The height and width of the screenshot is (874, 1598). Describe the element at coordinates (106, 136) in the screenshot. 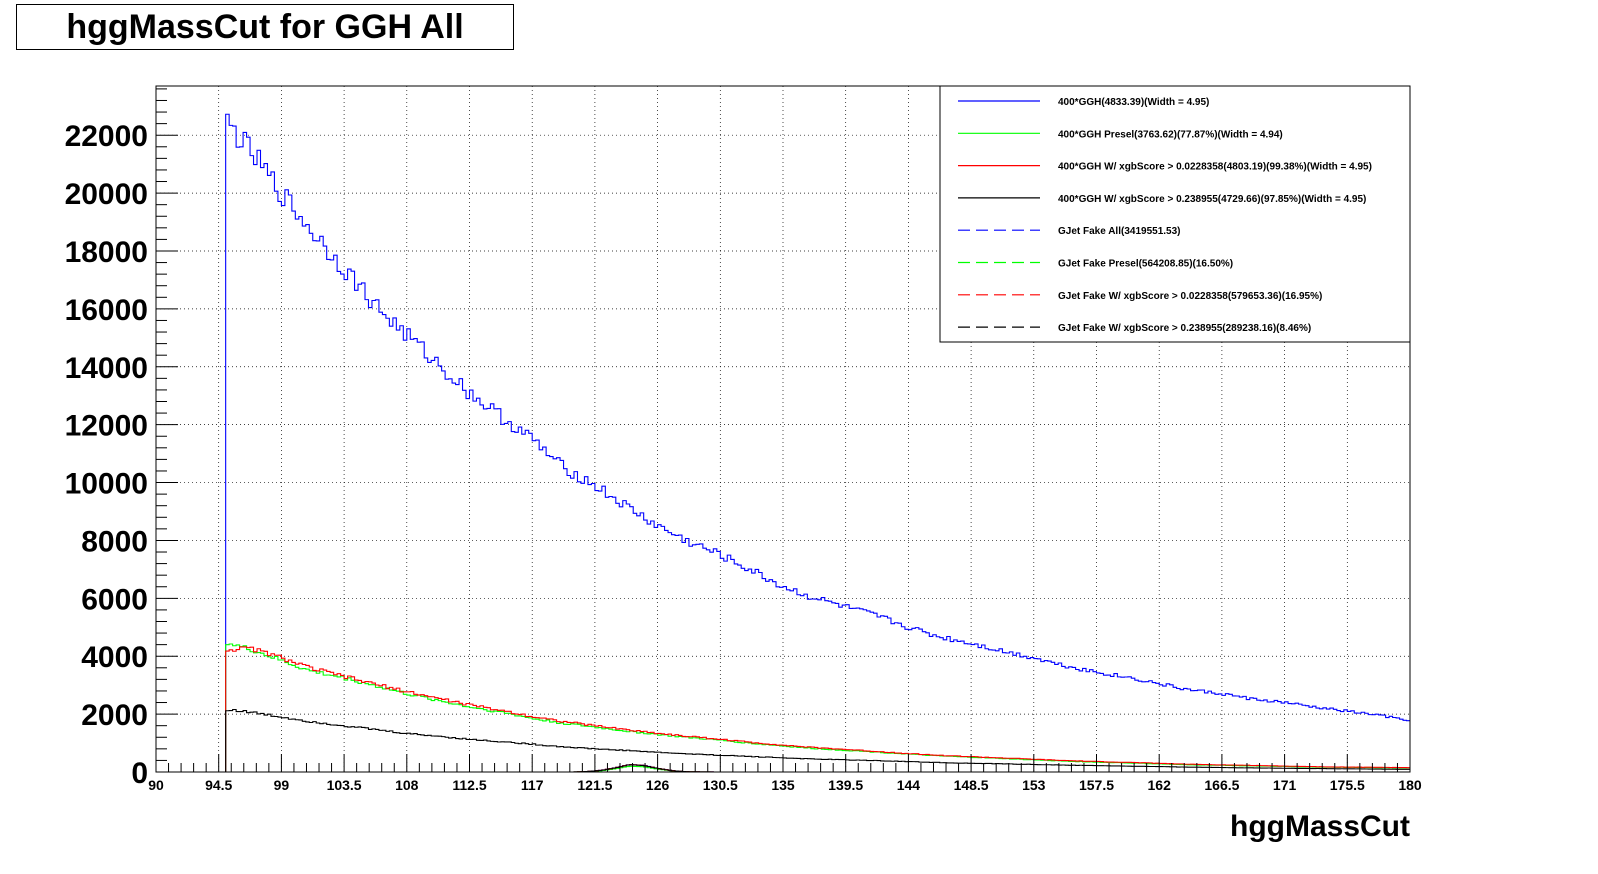

I see `y-tick-label: 22000` at that location.